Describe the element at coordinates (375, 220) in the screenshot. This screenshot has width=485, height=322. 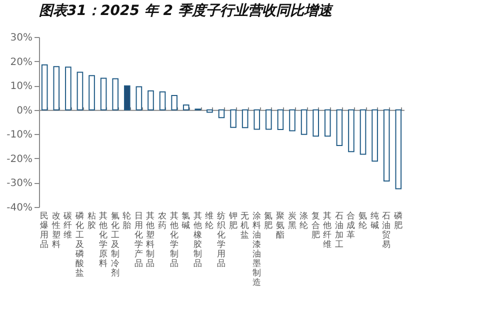
I see `x-tick-label: 纯碱` at that location.